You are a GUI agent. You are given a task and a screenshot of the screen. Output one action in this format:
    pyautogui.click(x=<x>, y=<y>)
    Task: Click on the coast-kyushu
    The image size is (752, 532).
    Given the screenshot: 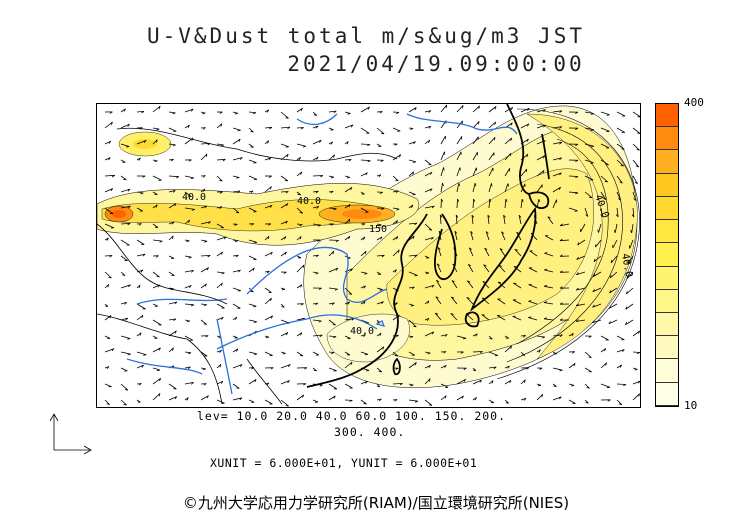 What is the action you would take?
    pyautogui.click(x=472, y=319)
    